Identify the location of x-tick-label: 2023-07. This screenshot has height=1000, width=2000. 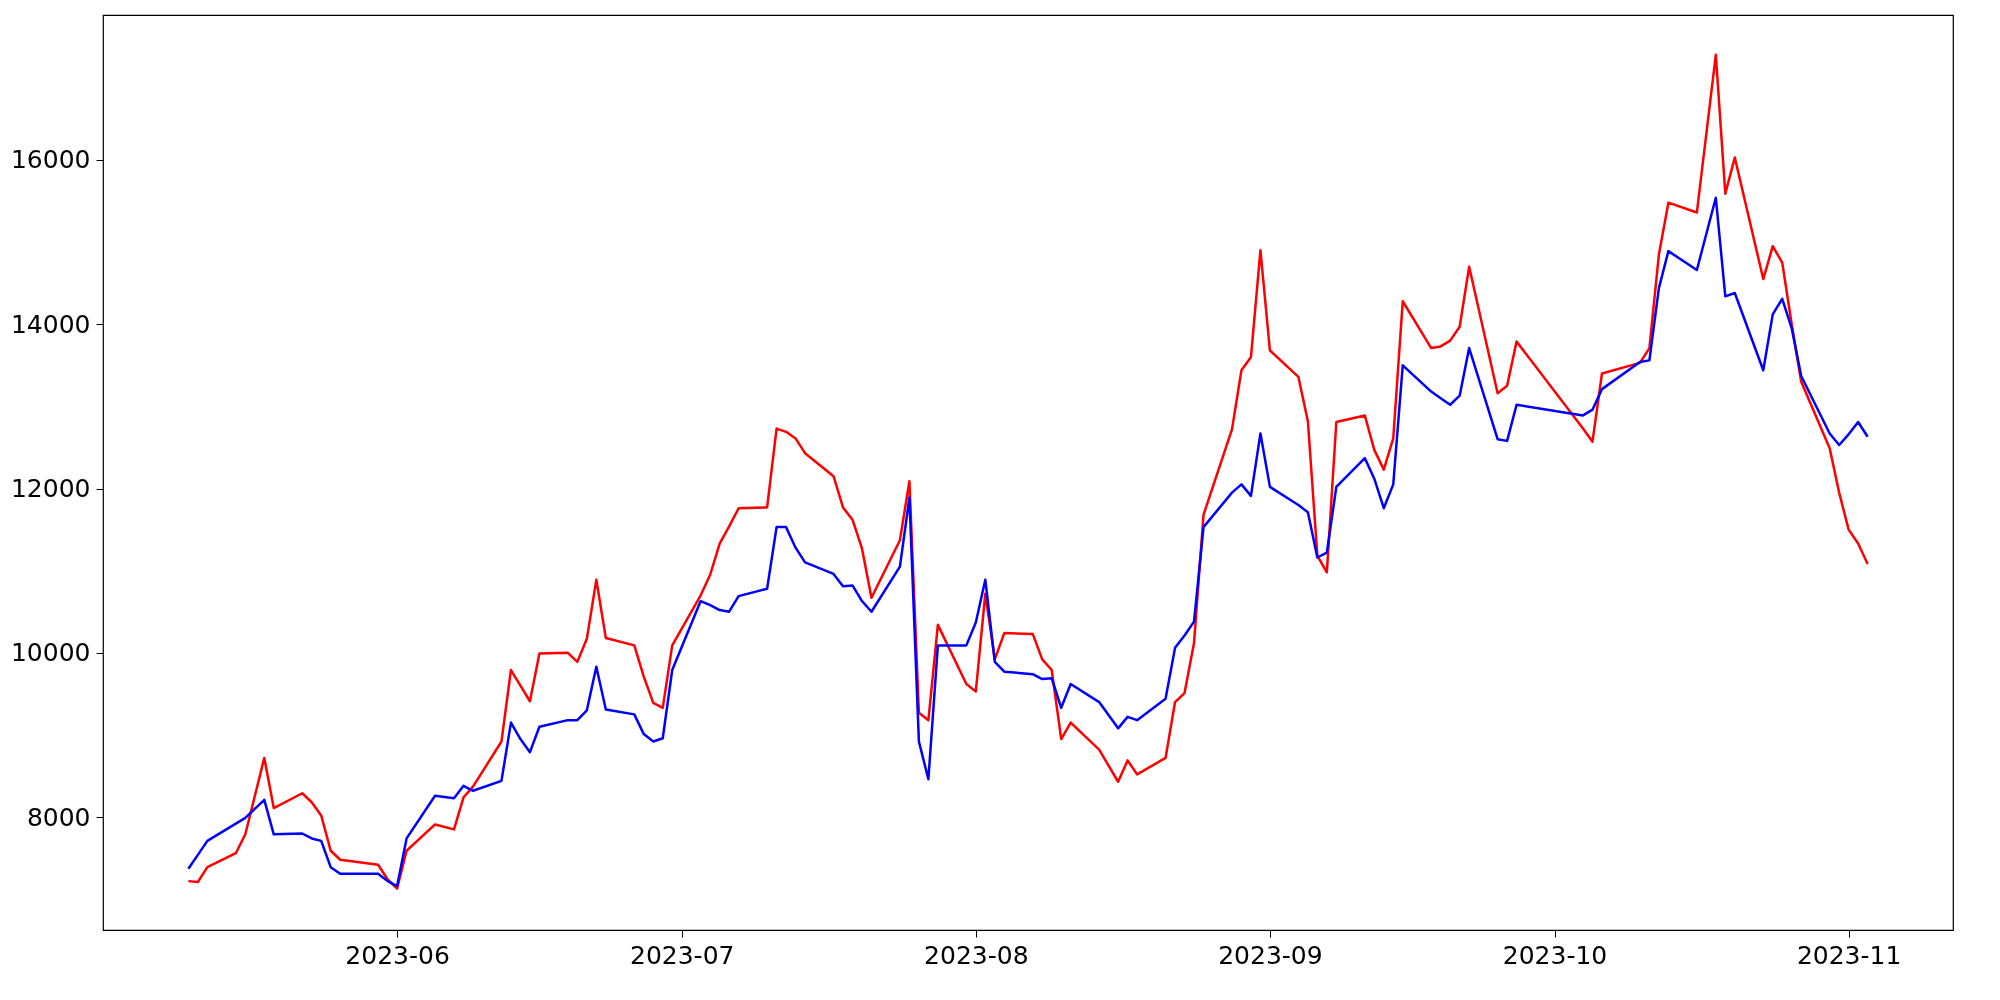
(682, 955).